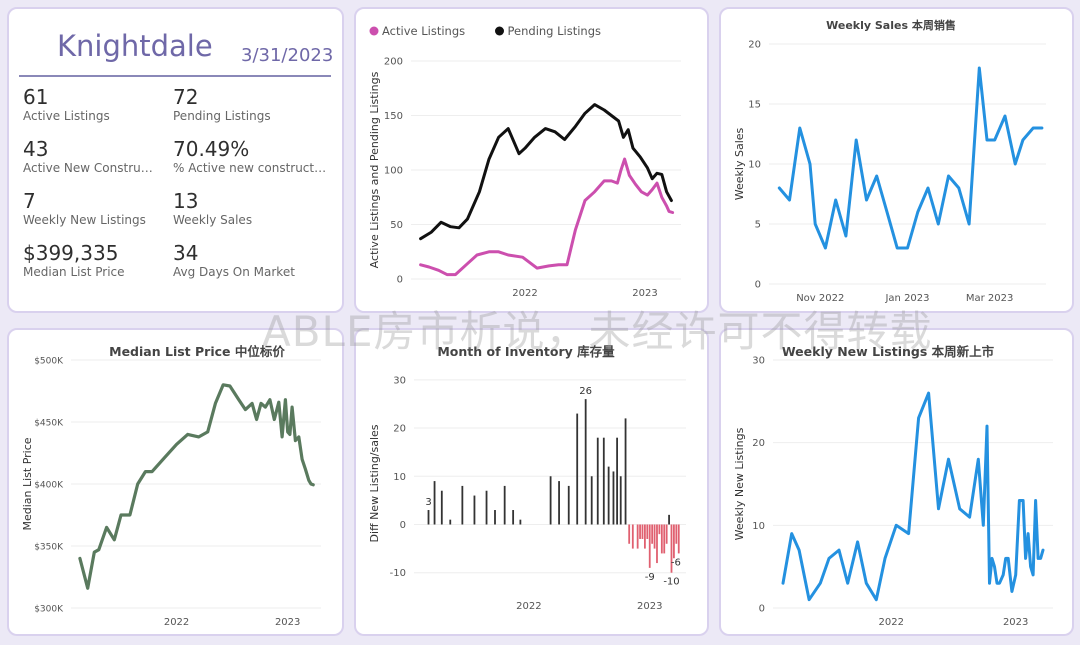  Describe the element at coordinates (250, 104) in the screenshot. I see `kpi-pending-listings: 72 Pending Listings` at that location.